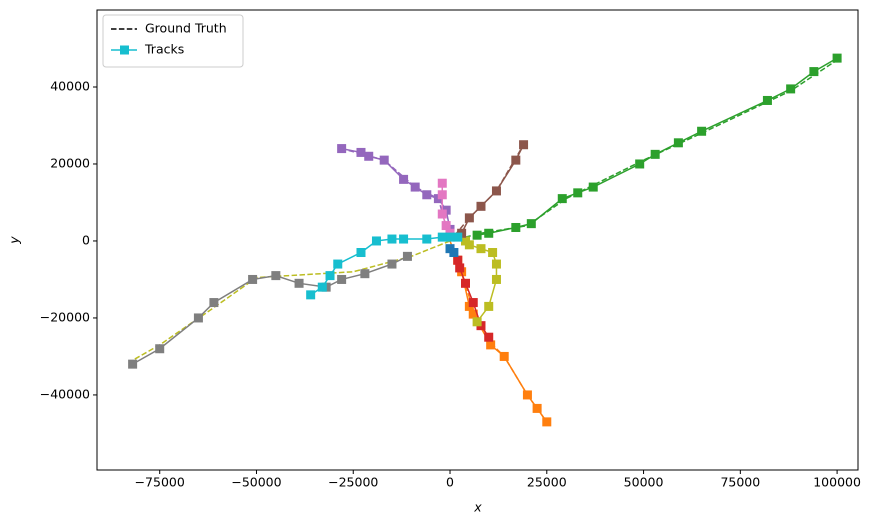  What do you see at coordinates (70, 85) in the screenshot?
I see `y-tick-label: 40000` at bounding box center [70, 85].